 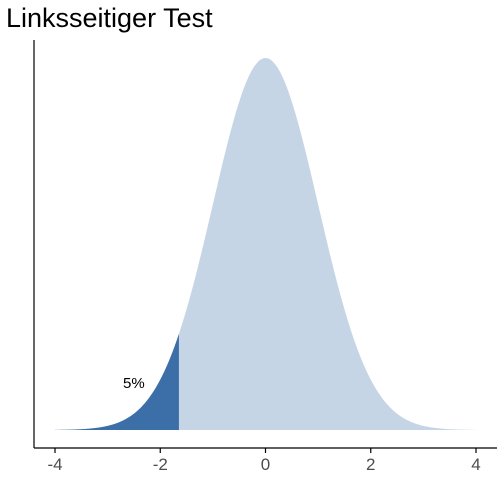 What do you see at coordinates (265, 464) in the screenshot?
I see `x-tick-label: 0` at bounding box center [265, 464].